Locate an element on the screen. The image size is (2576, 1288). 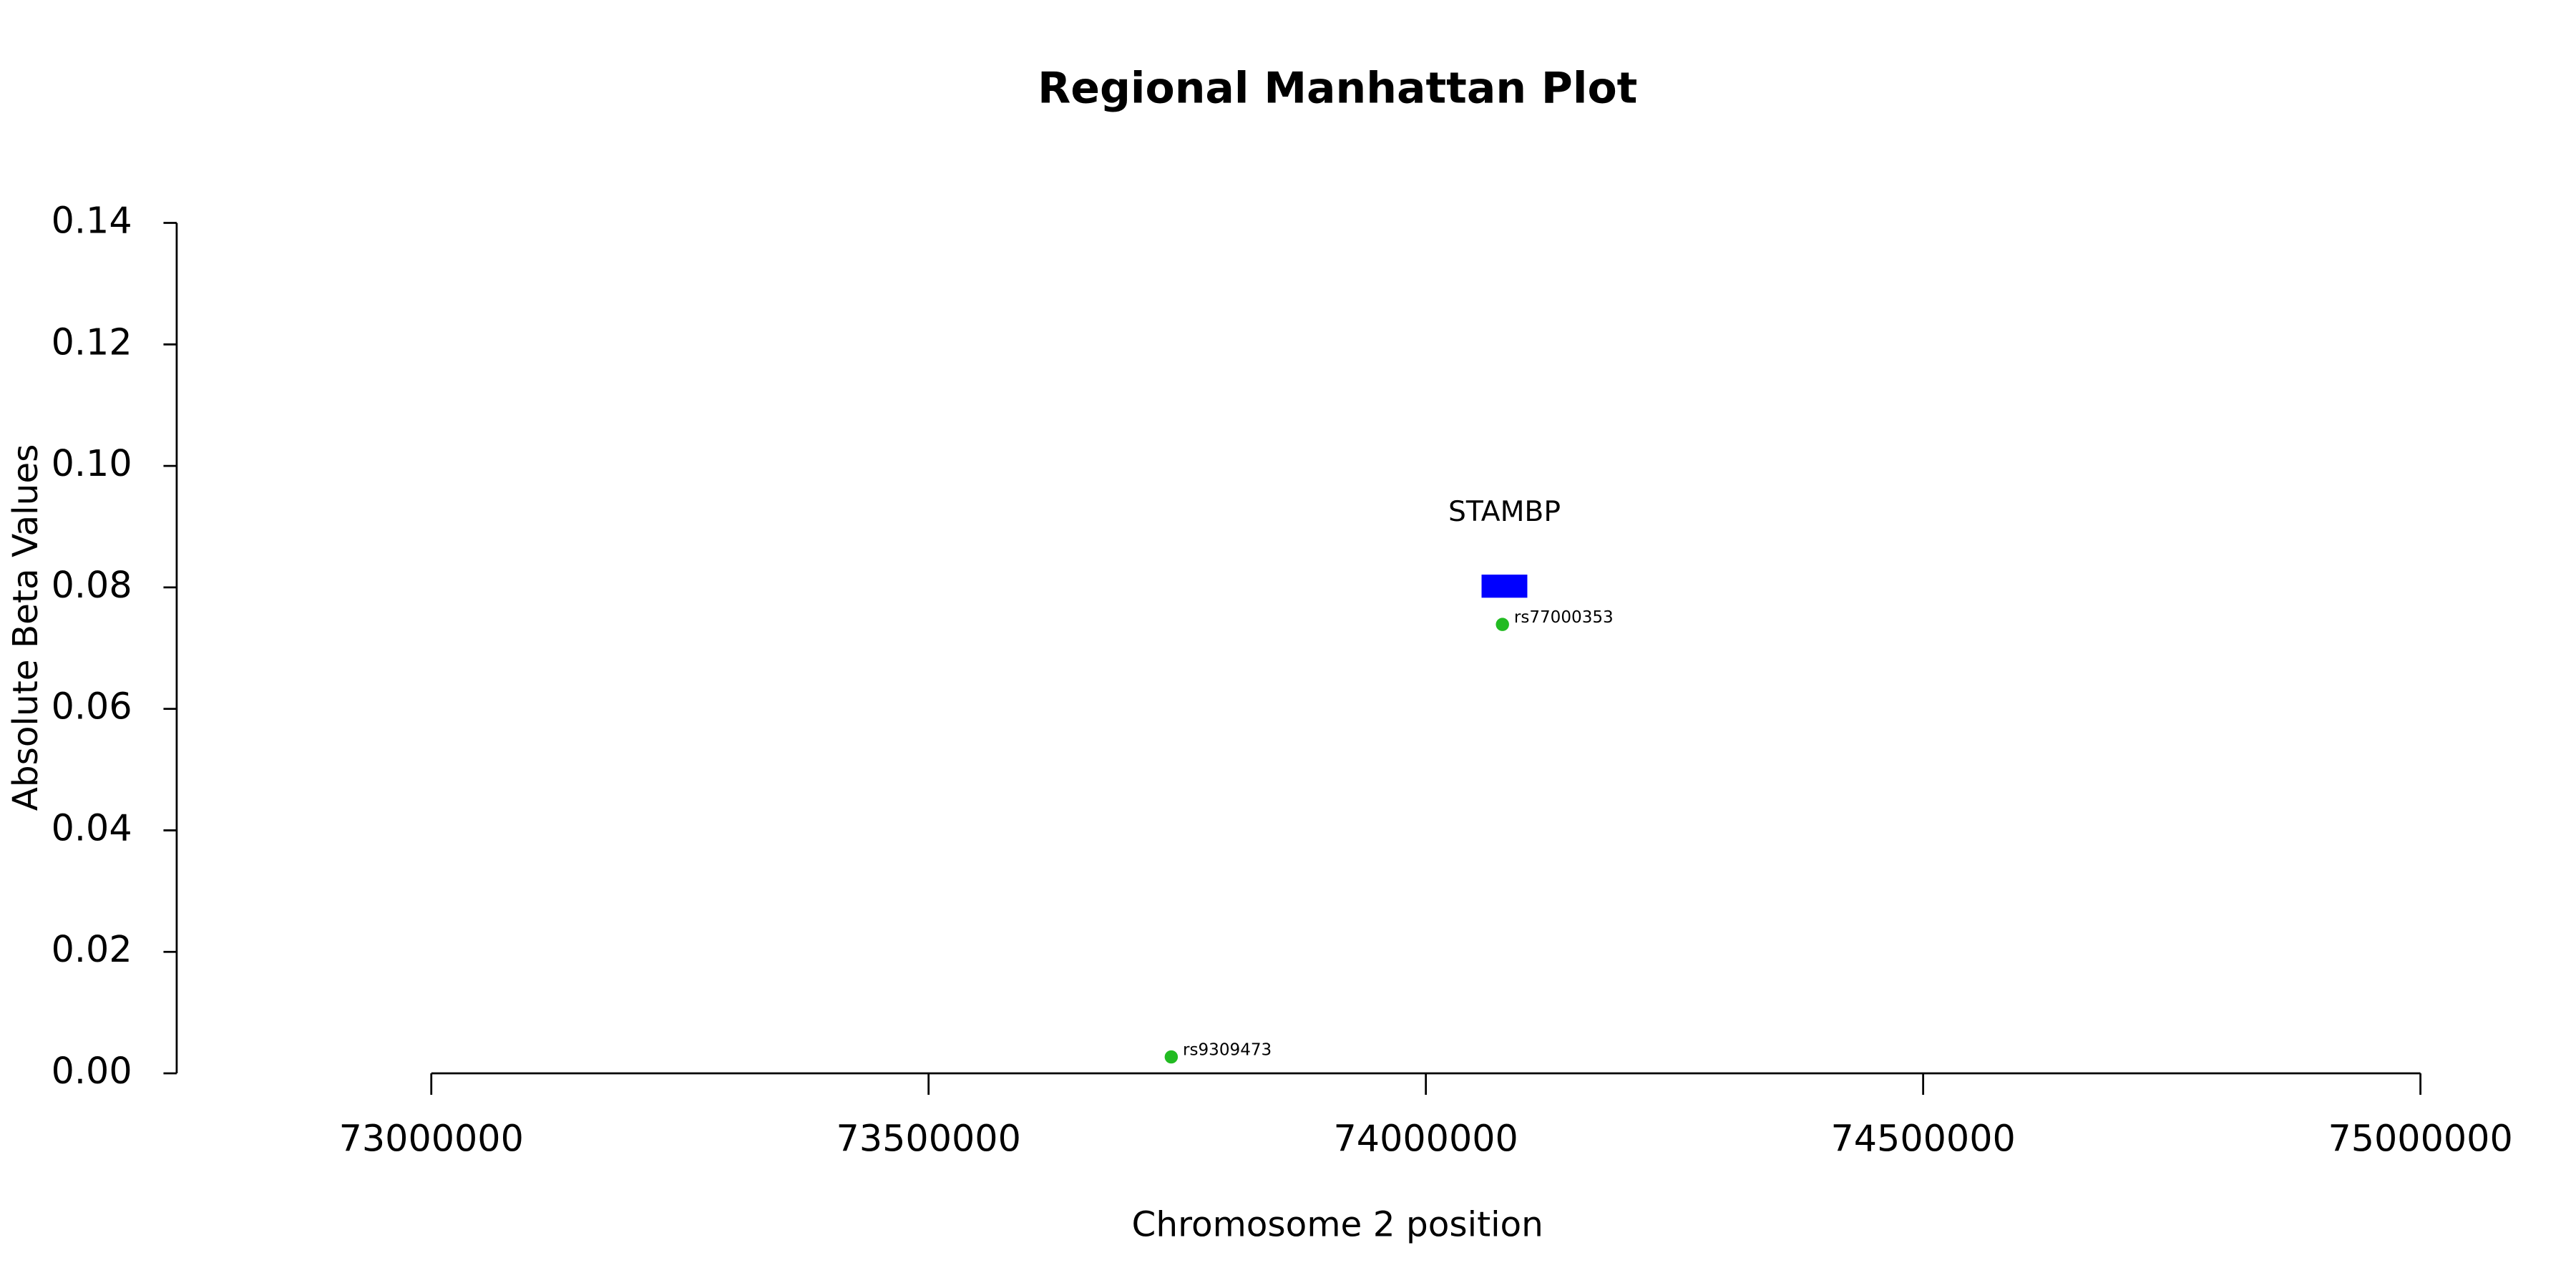
point-label: rs9309473 is located at coordinates (1227, 1049).